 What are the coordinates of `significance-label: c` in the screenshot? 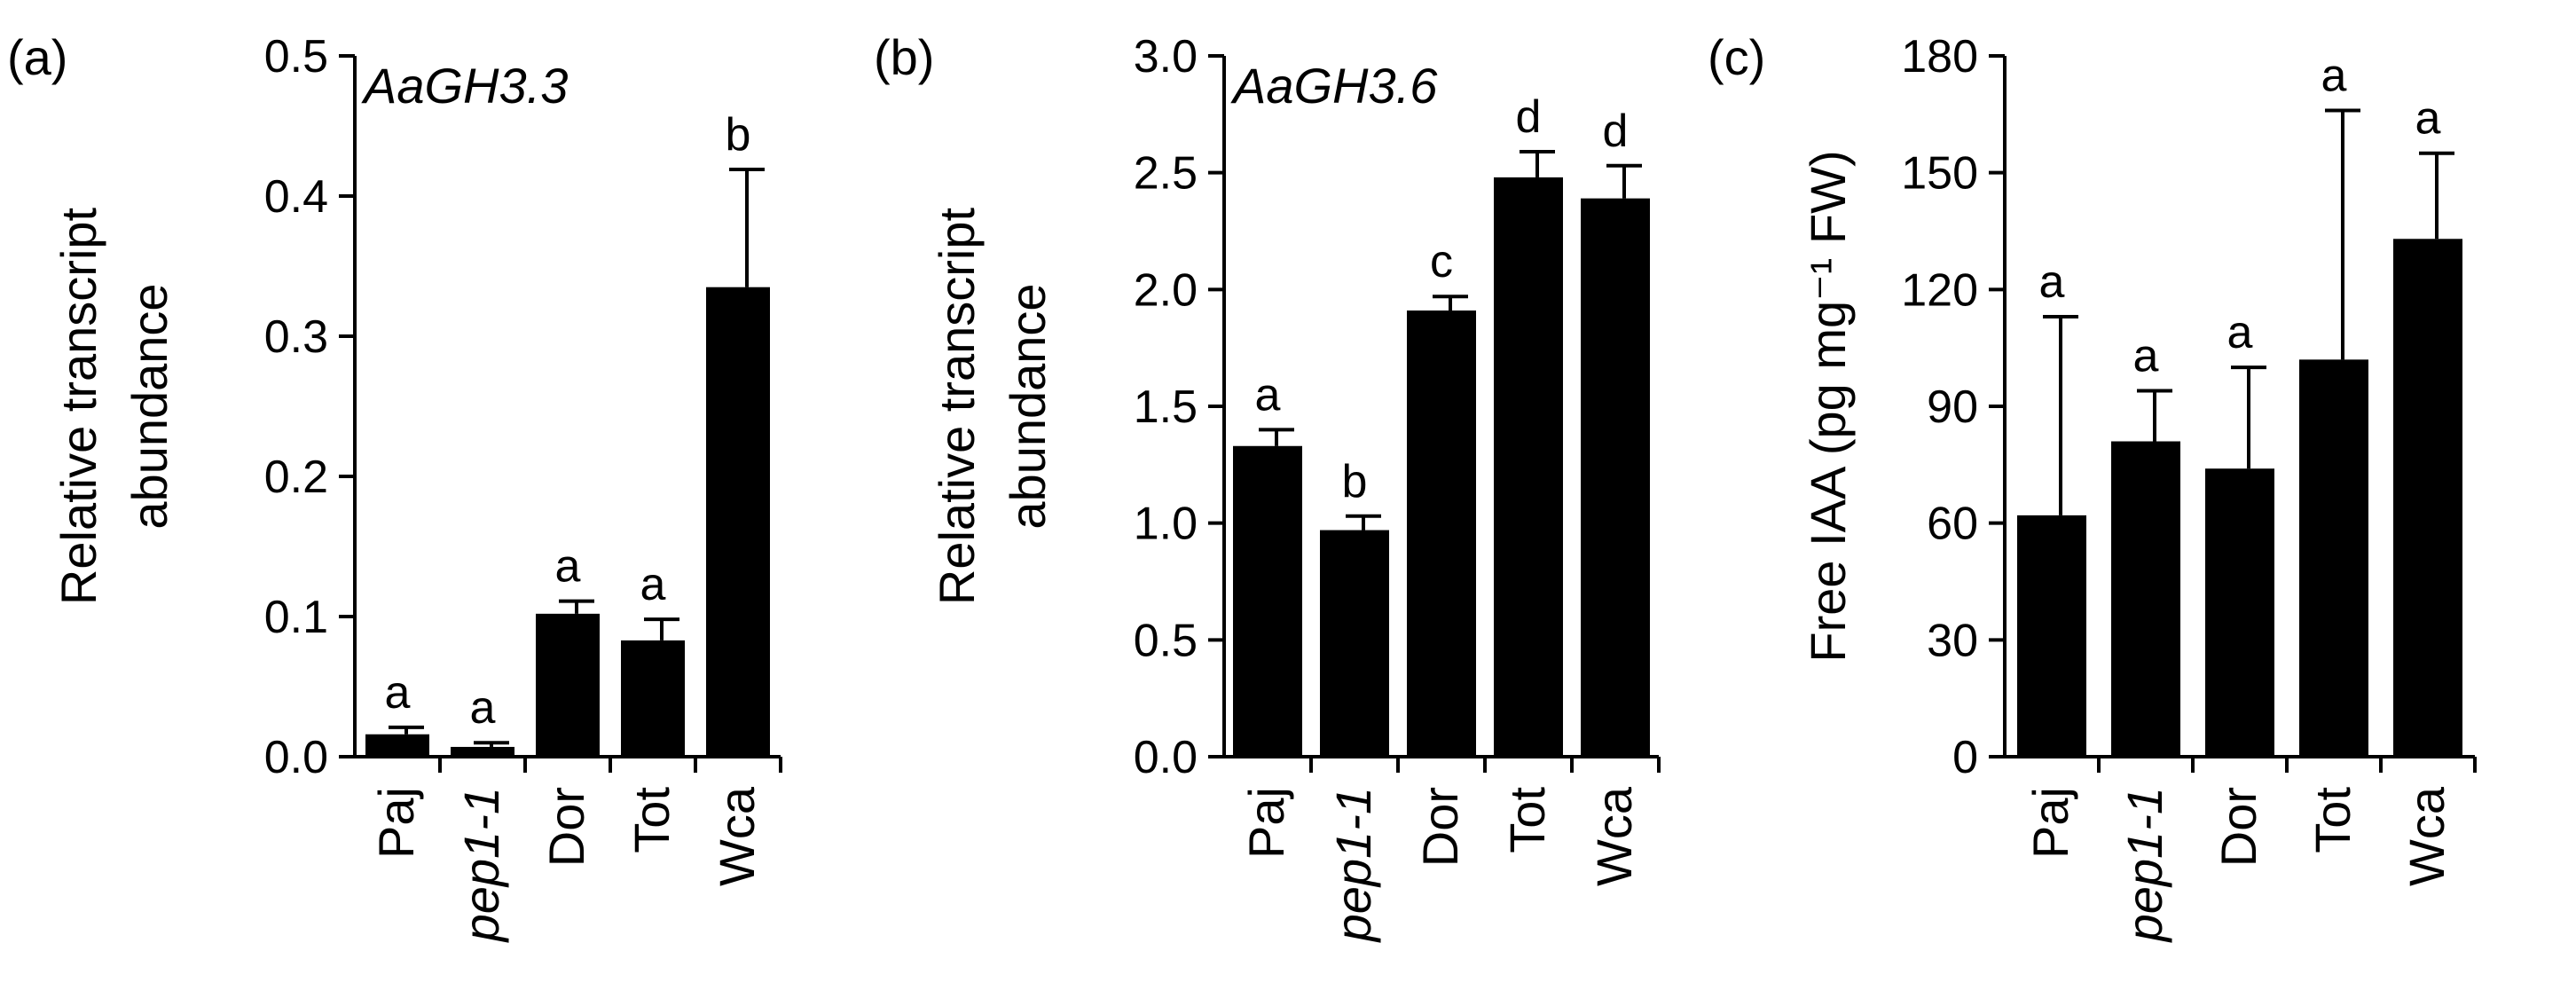 It's located at (1441, 261).